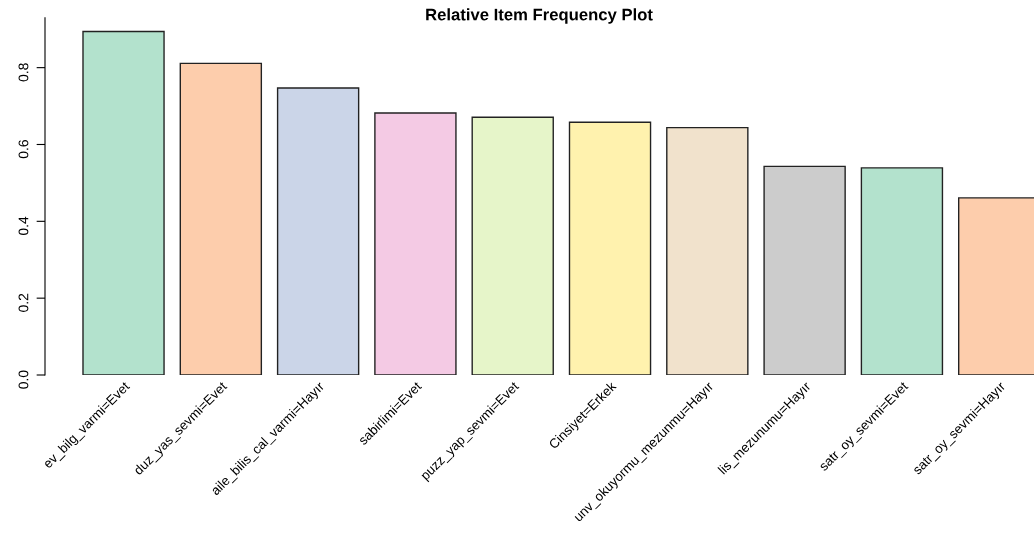 This screenshot has width=1034, height=533. What do you see at coordinates (23, 226) in the screenshot?
I see `y-tick-label: 0.4` at bounding box center [23, 226].